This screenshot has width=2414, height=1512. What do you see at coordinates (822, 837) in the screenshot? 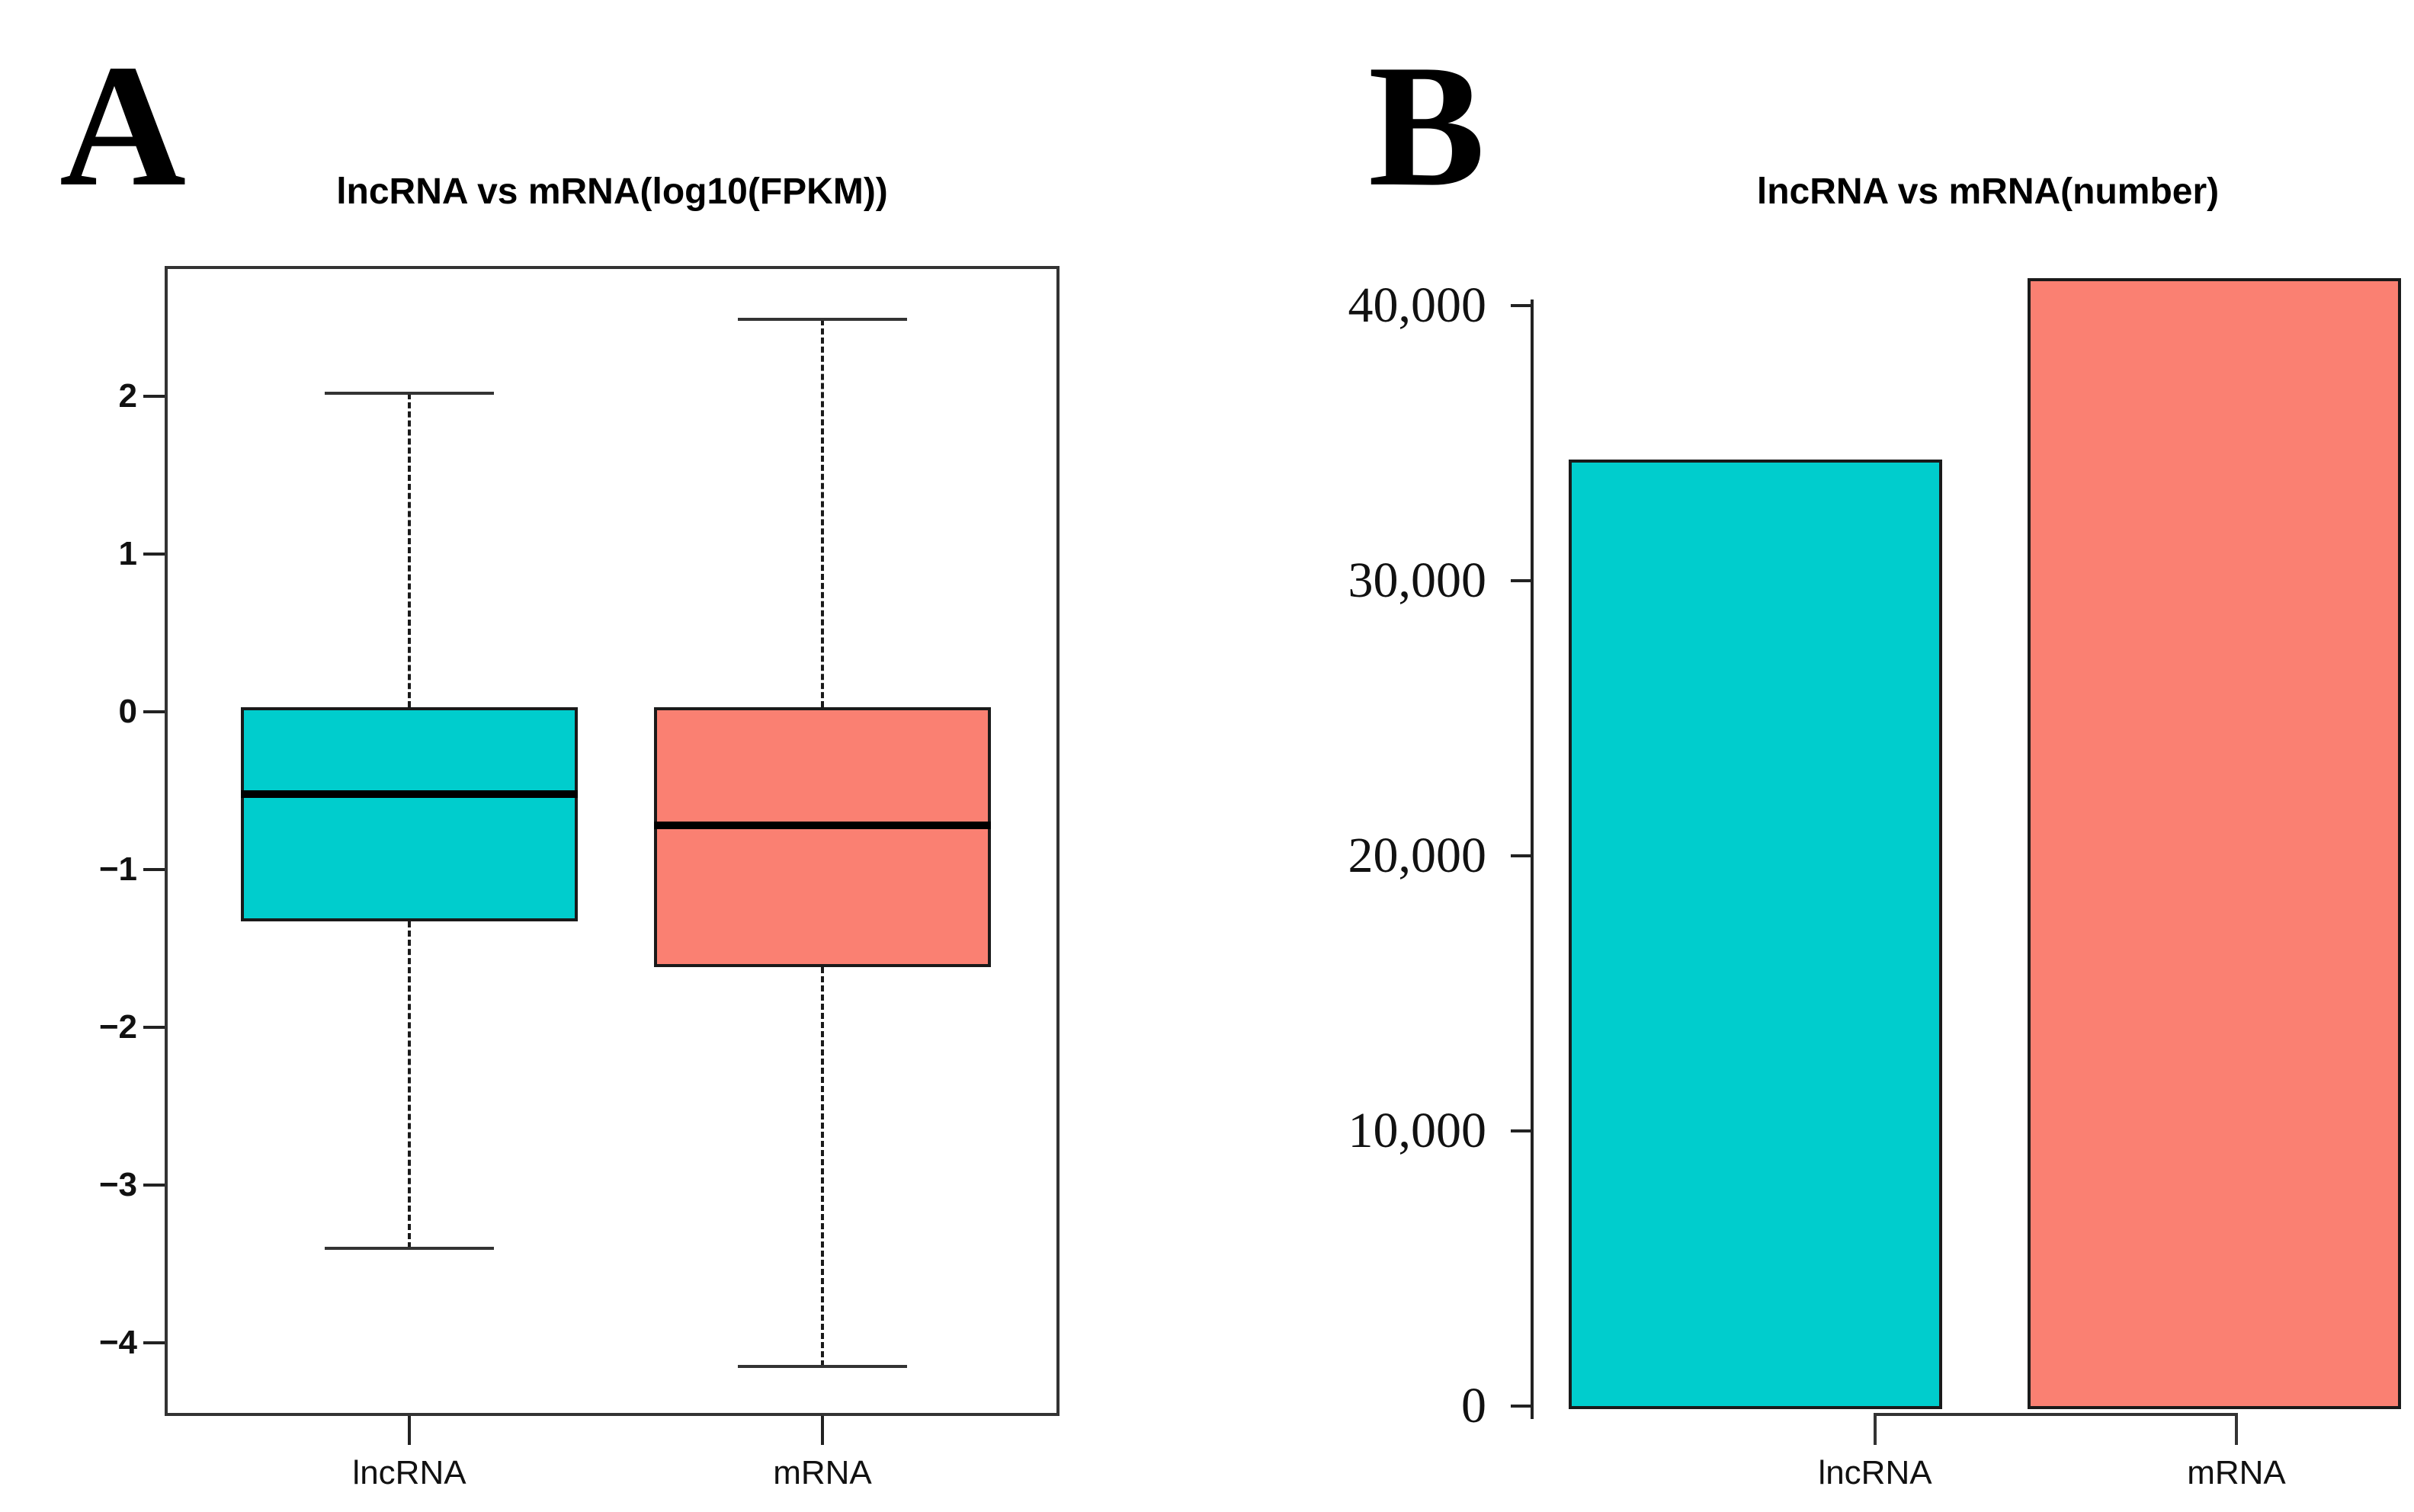
I see `iqr-box-mRNA` at bounding box center [822, 837].